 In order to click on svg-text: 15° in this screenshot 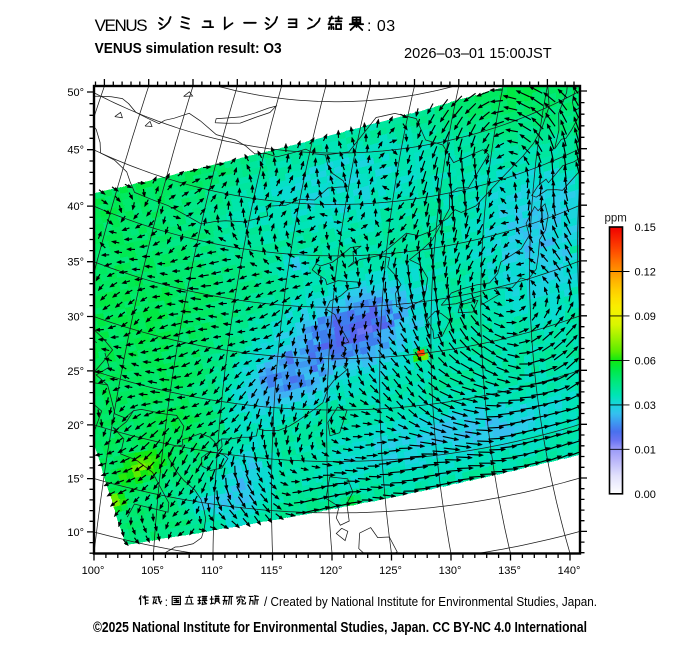, I will do `click(75, 480)`.